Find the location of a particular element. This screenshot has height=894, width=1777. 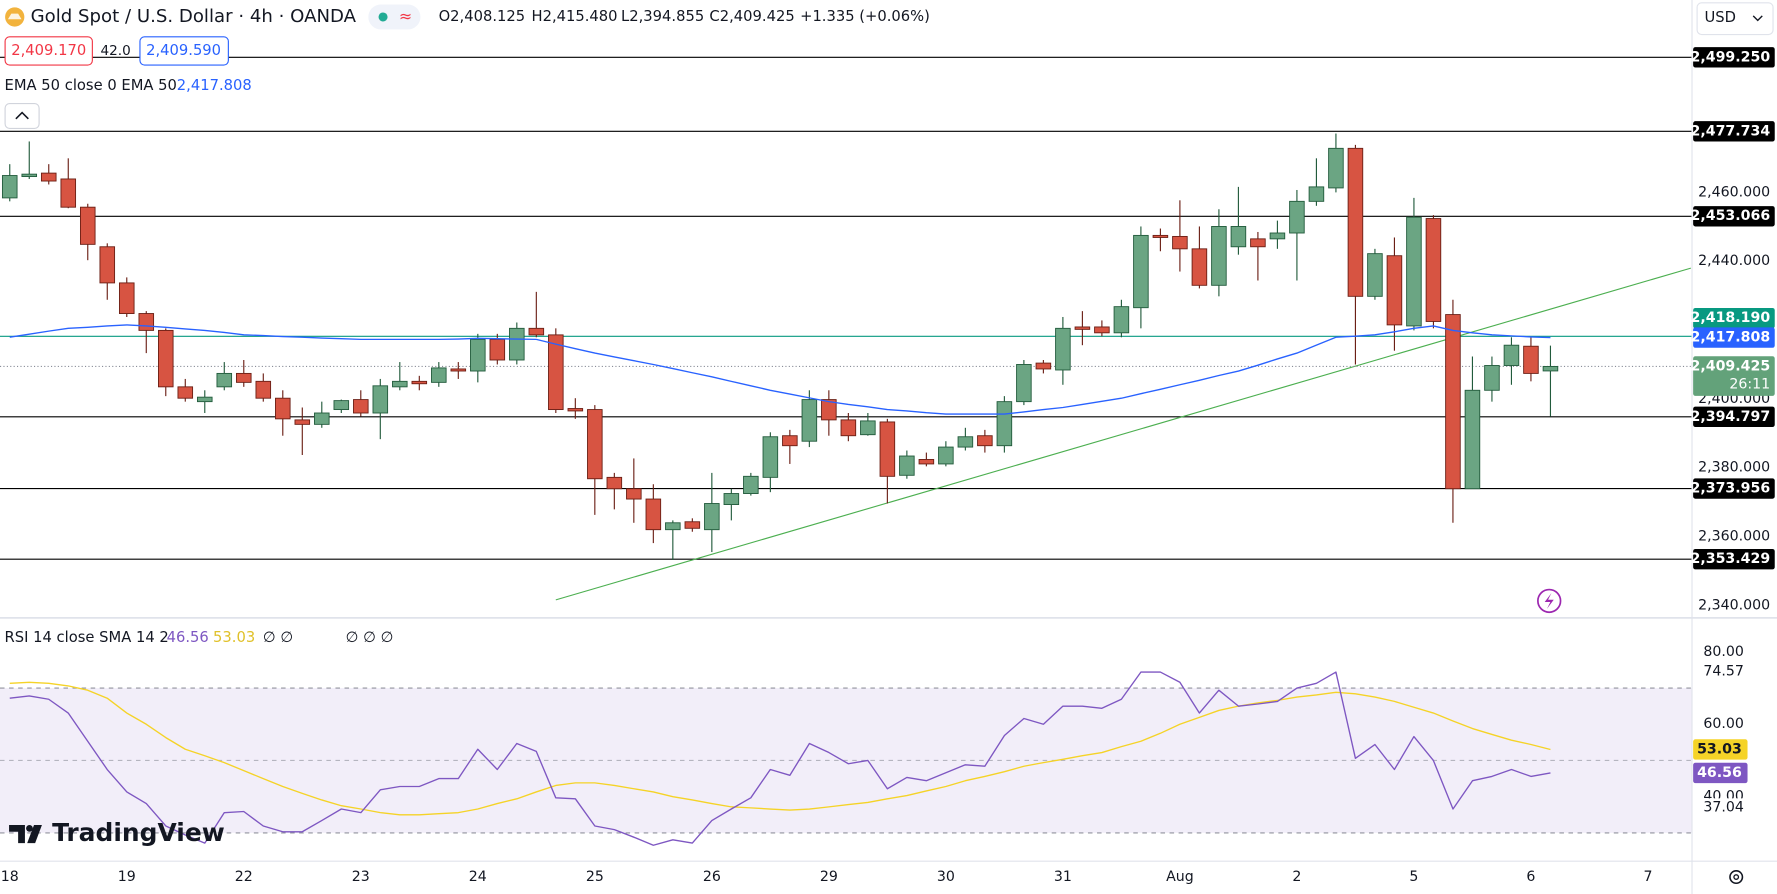

symbol-title: Gold Spot / U.S. Dollar · 4h · OANDA is located at coordinates (194, 16).